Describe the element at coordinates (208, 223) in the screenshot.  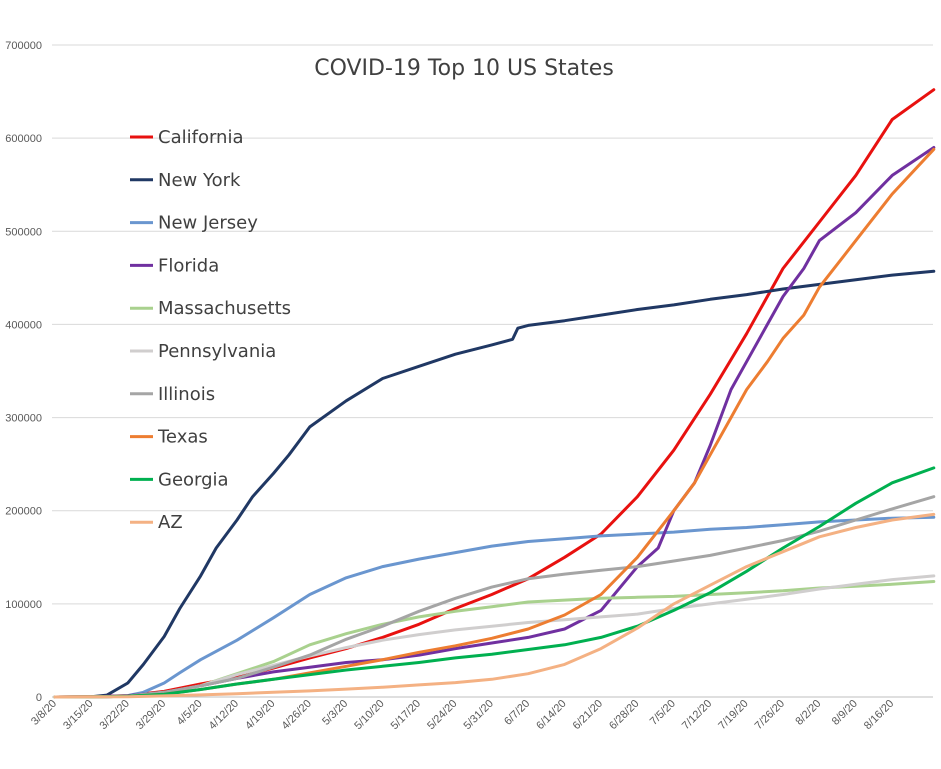
I see `legend-label: New Jersey` at that location.